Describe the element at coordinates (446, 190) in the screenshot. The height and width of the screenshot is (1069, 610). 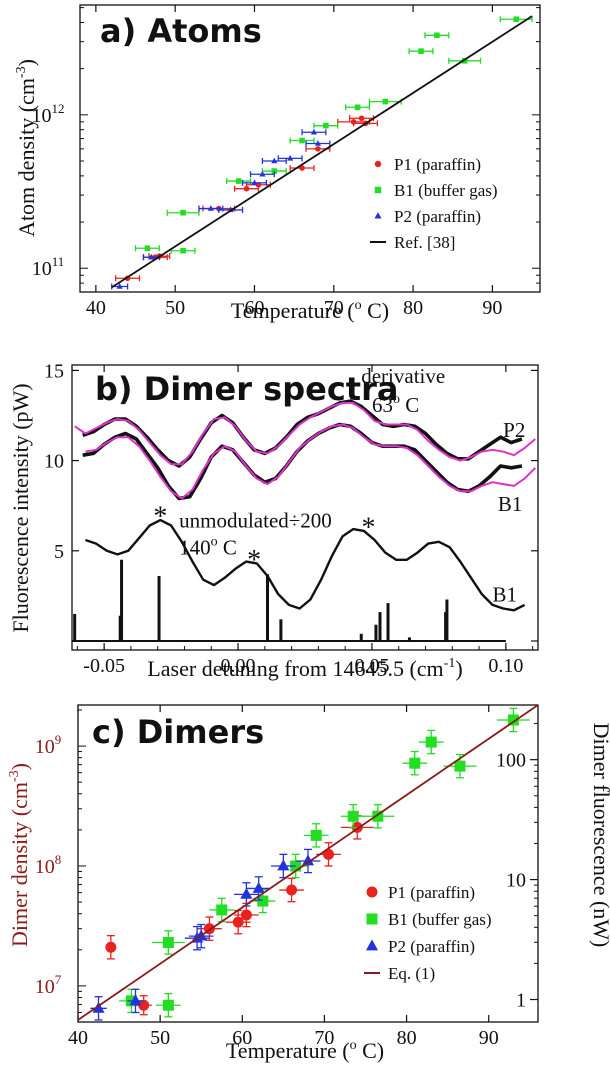
I see `legend-label: B1 (buffer gas)` at that location.